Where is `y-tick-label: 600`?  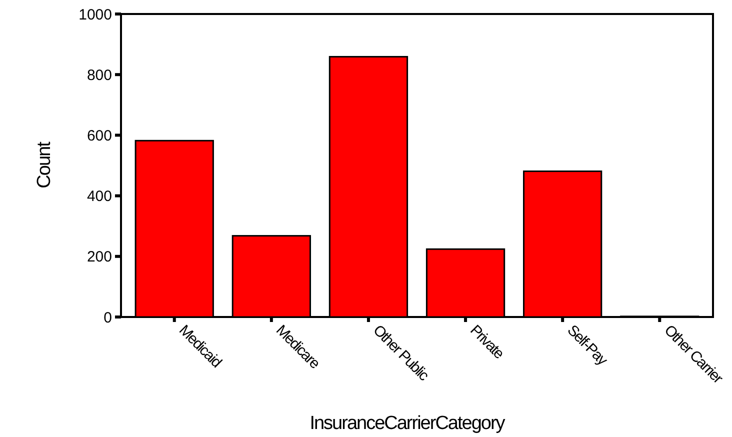
y-tick-label: 600 is located at coordinates (99, 135).